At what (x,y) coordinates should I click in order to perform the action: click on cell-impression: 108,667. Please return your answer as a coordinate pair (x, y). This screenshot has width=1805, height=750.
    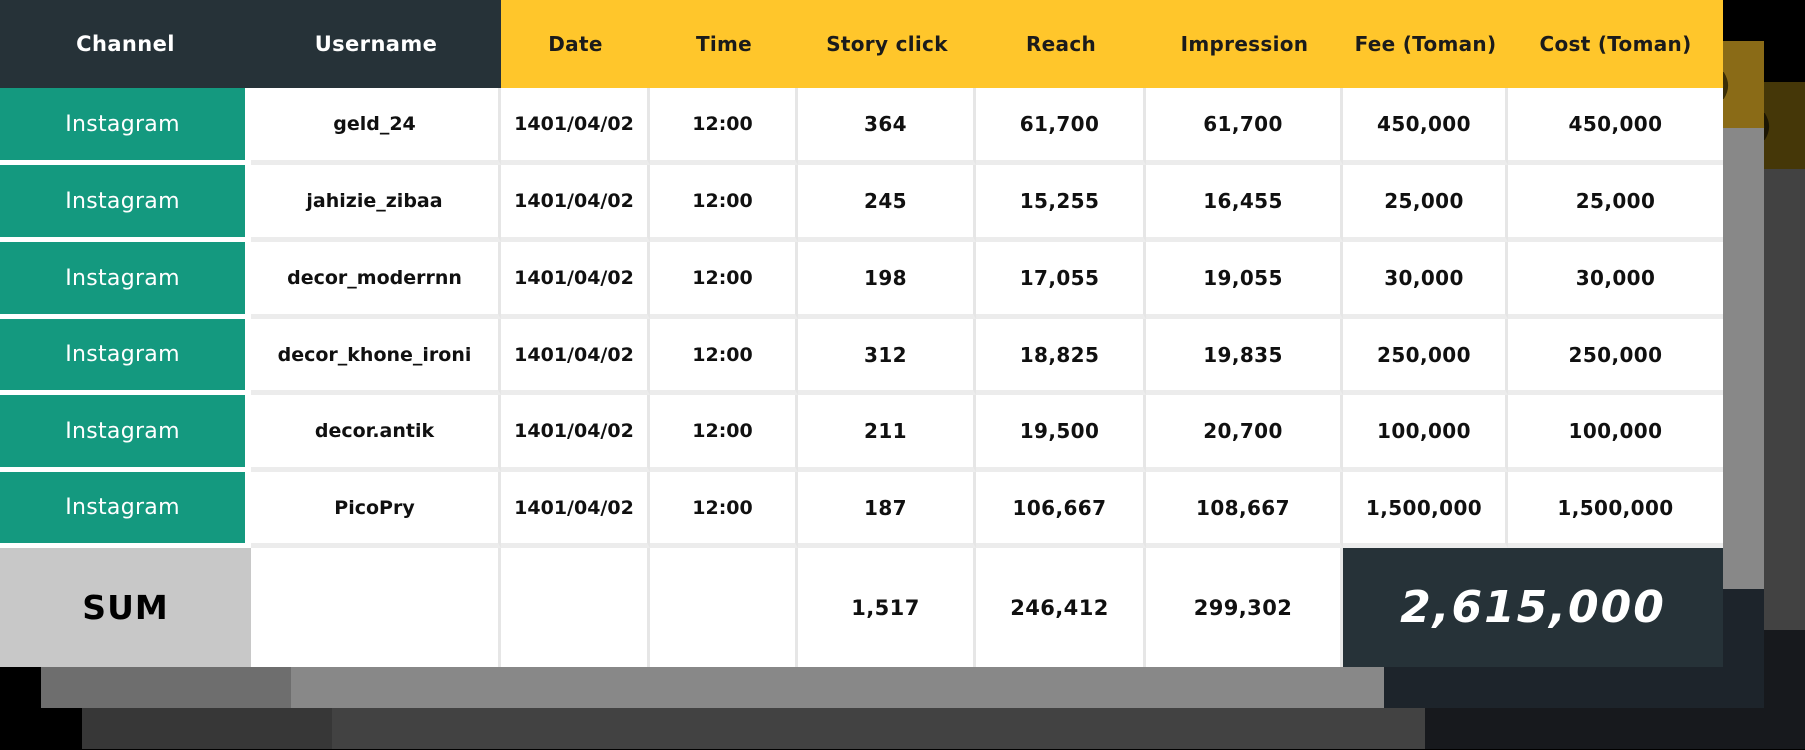
    Looking at the image, I should click on (1244, 510).